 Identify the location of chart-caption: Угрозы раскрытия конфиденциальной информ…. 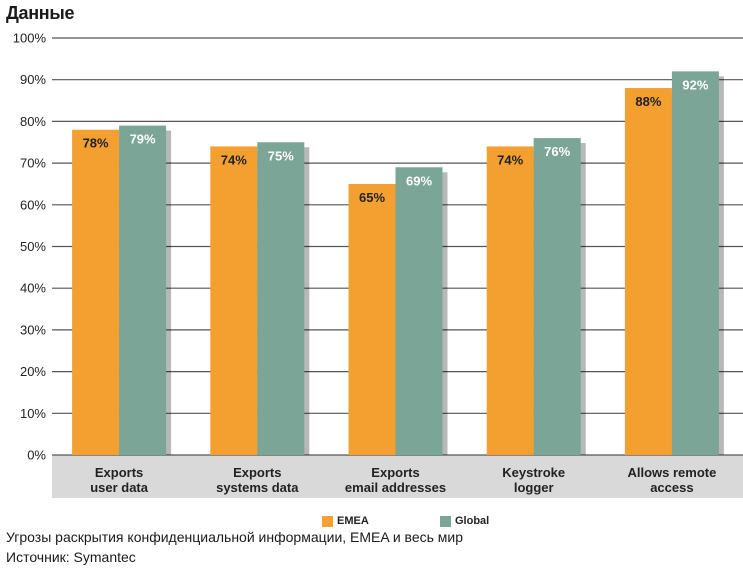
(235, 537).